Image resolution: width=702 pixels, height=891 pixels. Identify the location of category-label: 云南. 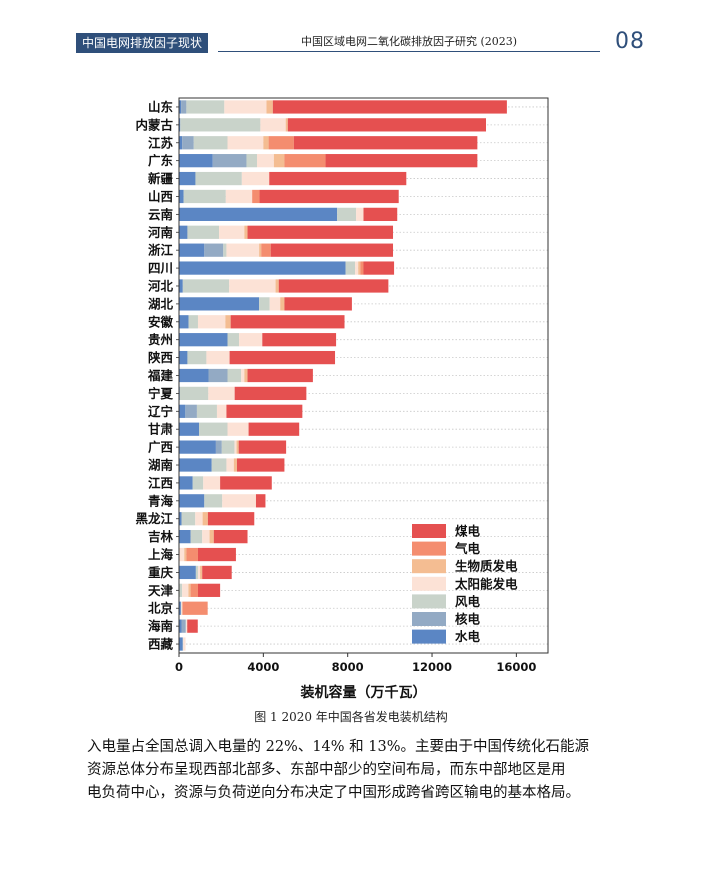
(161, 214).